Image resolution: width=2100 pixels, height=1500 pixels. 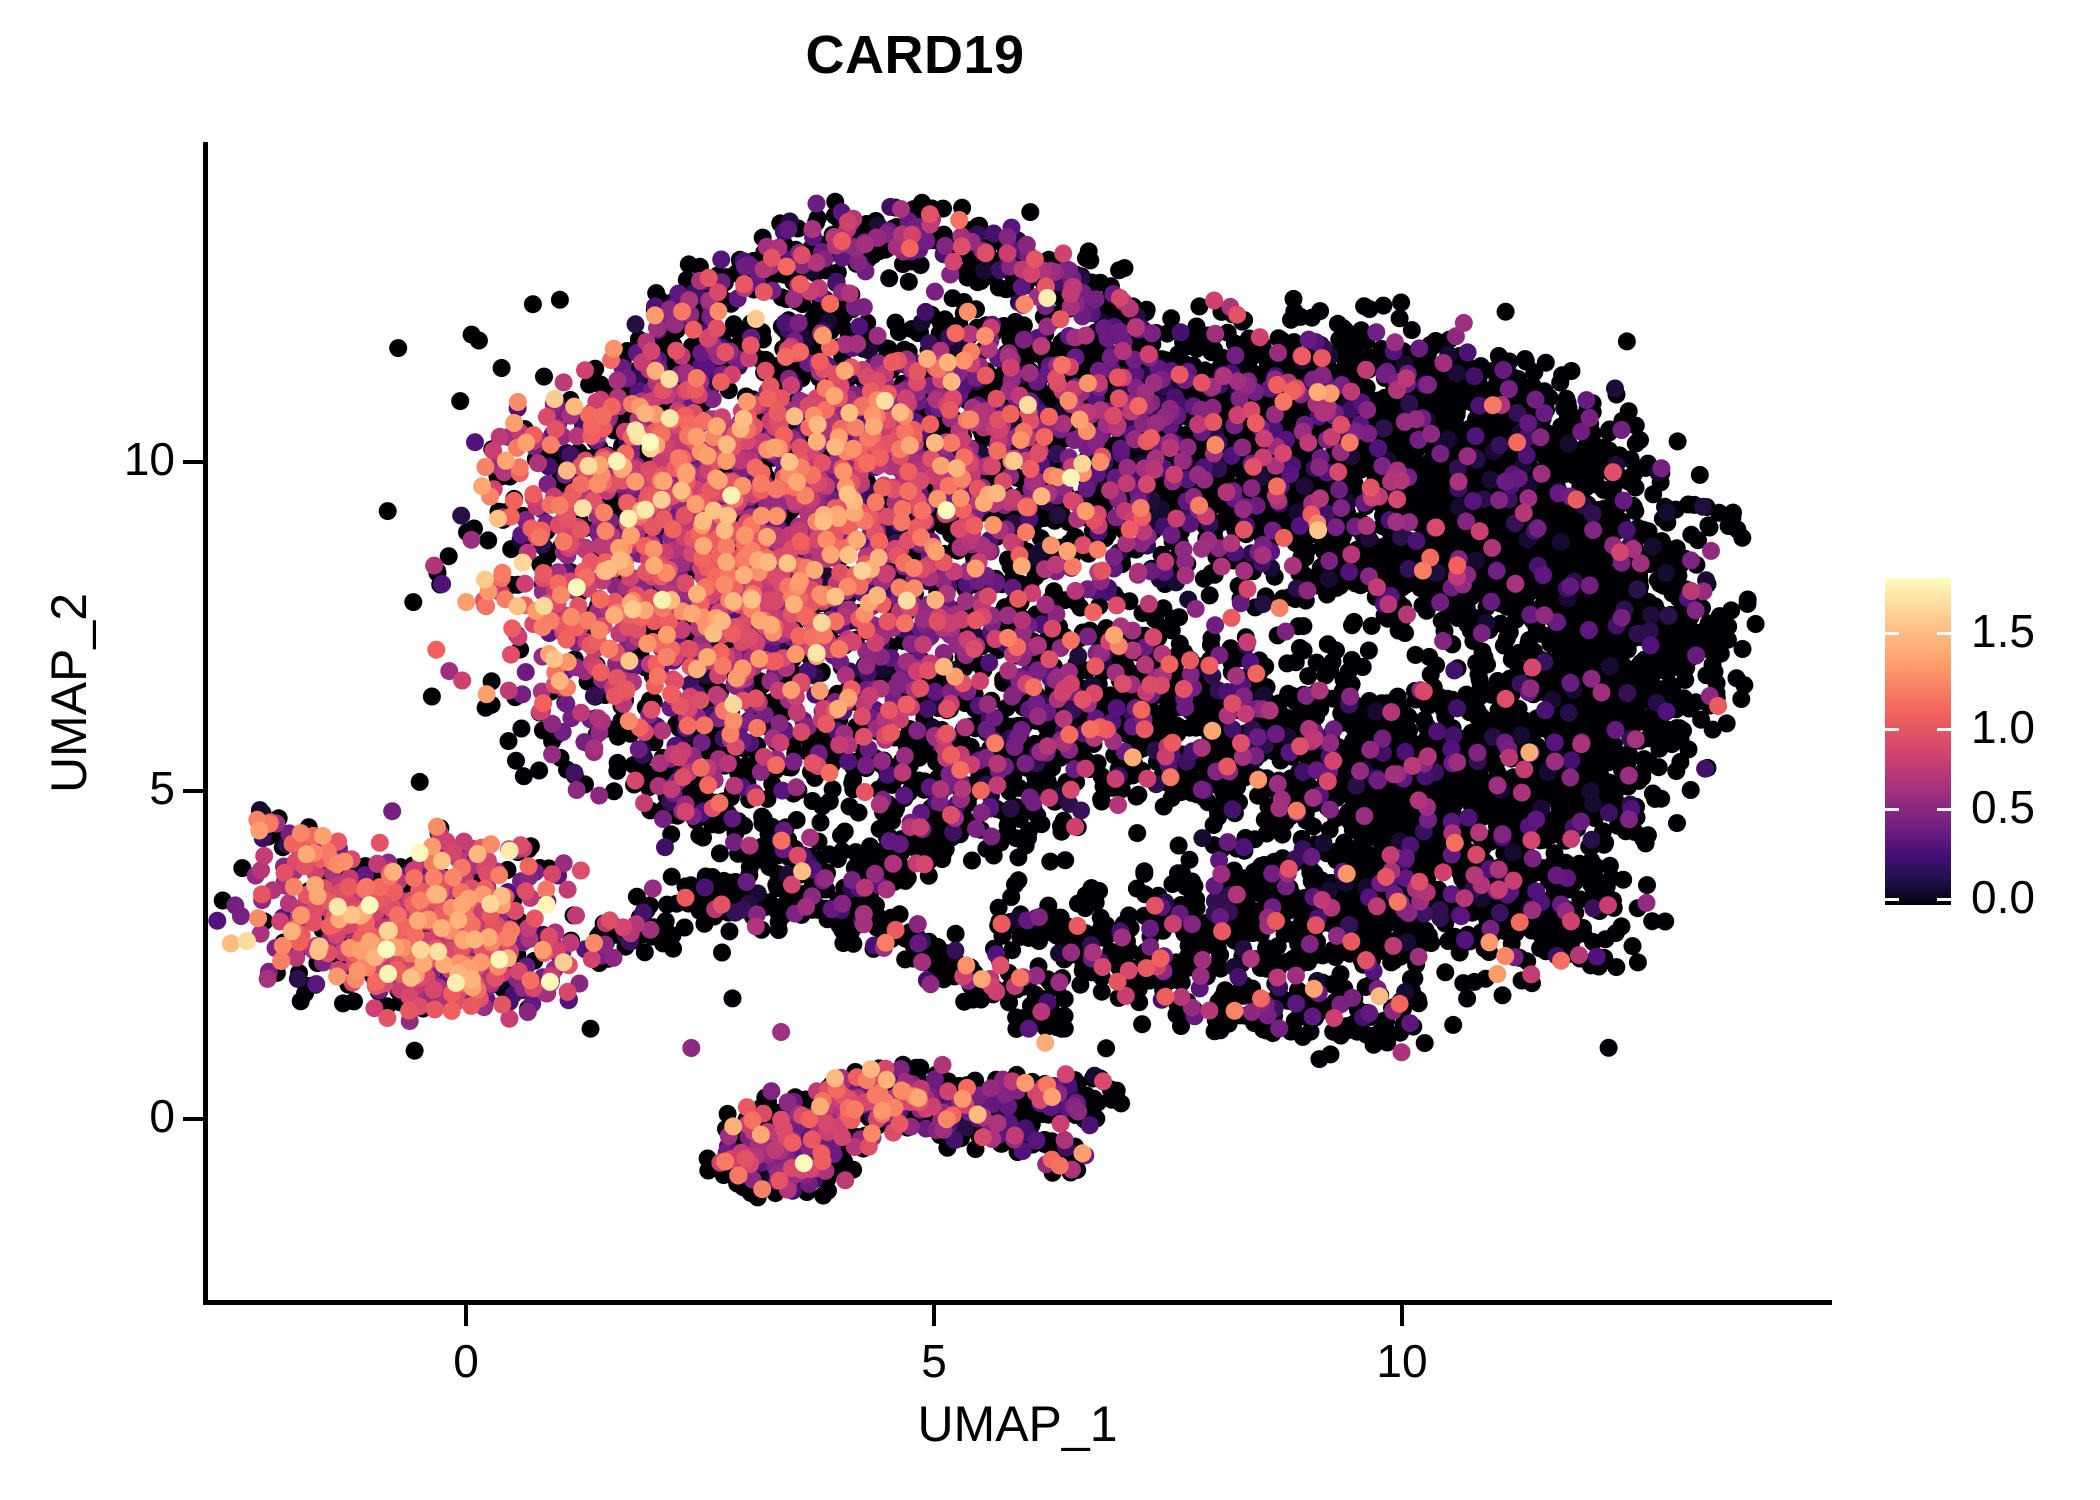 I want to click on x-tick-label-0: 0, so click(x=466, y=1361).